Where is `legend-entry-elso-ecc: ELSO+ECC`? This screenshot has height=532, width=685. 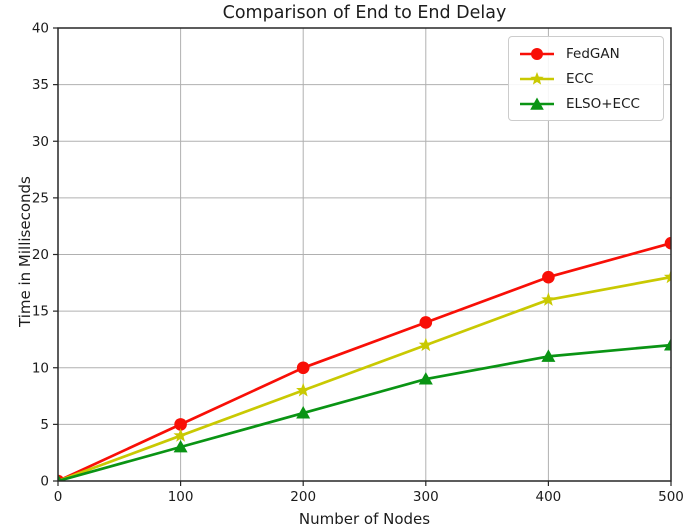
legend-entry-elso-ecc: ELSO+ECC is located at coordinates (586, 103).